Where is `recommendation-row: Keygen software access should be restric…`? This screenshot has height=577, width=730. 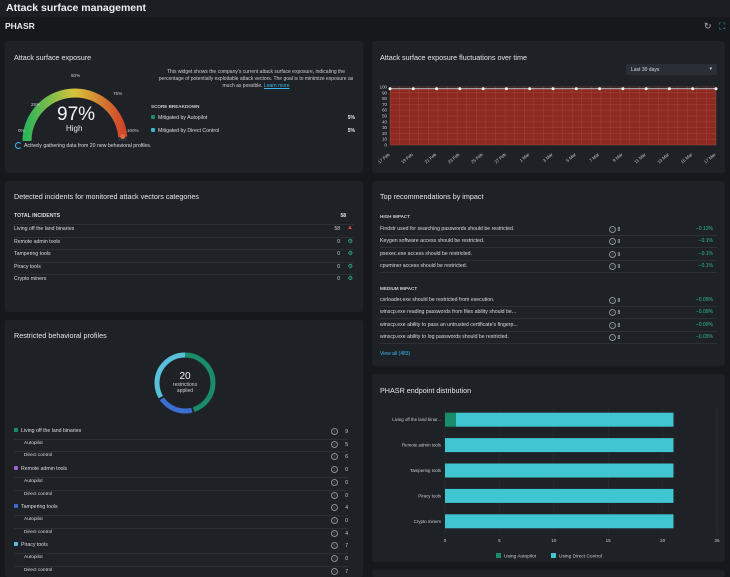 recommendation-row: Keygen software access should be restric… is located at coordinates (546, 242).